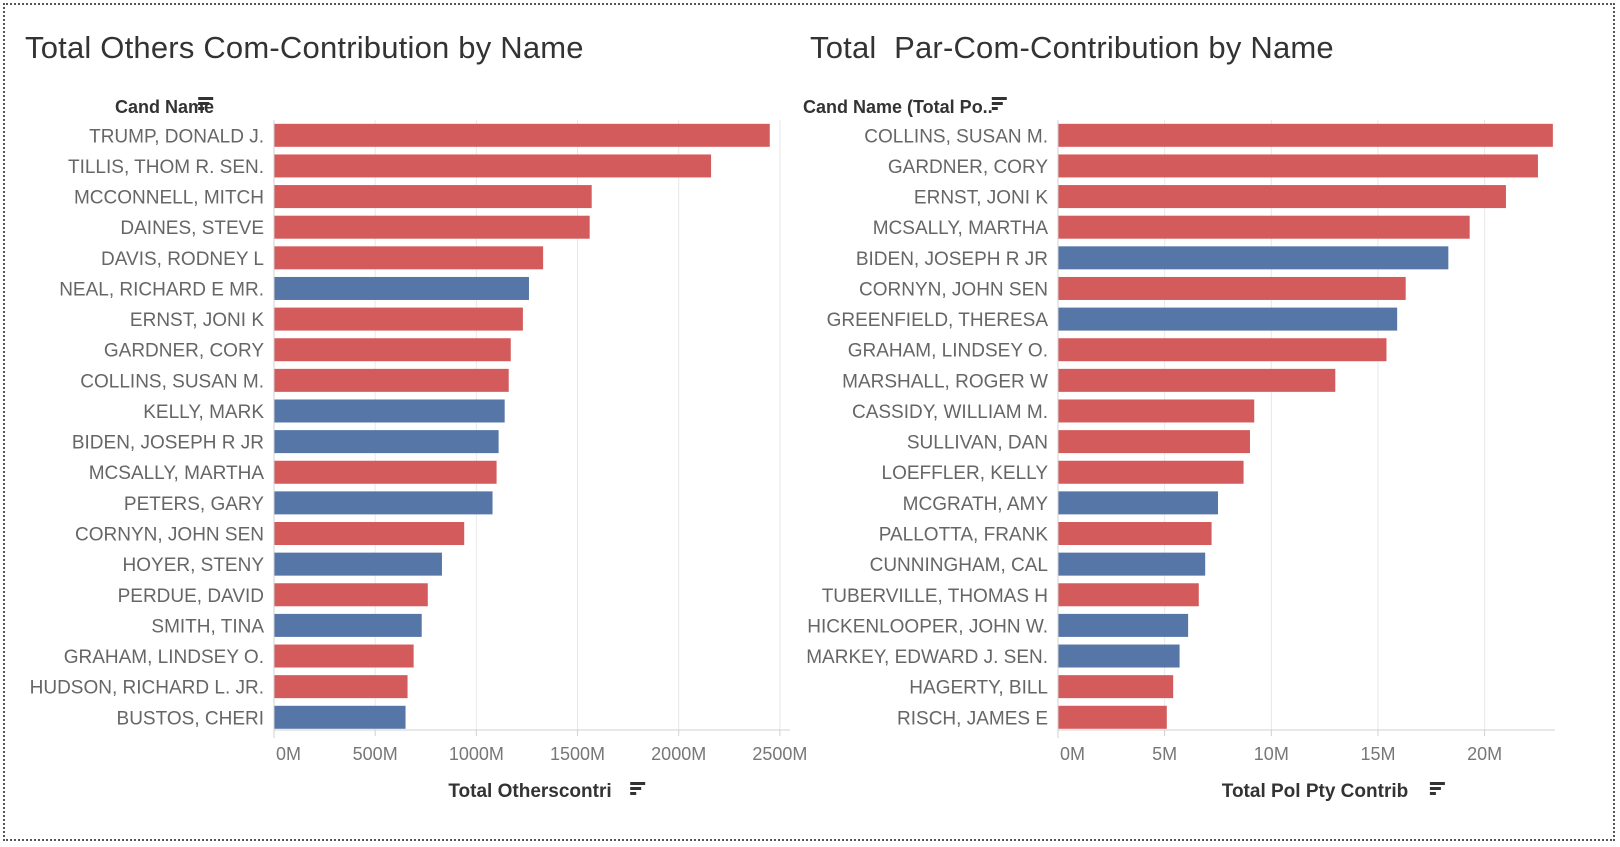  What do you see at coordinates (194, 504) in the screenshot?
I see `category-label: PETERS, GARY` at bounding box center [194, 504].